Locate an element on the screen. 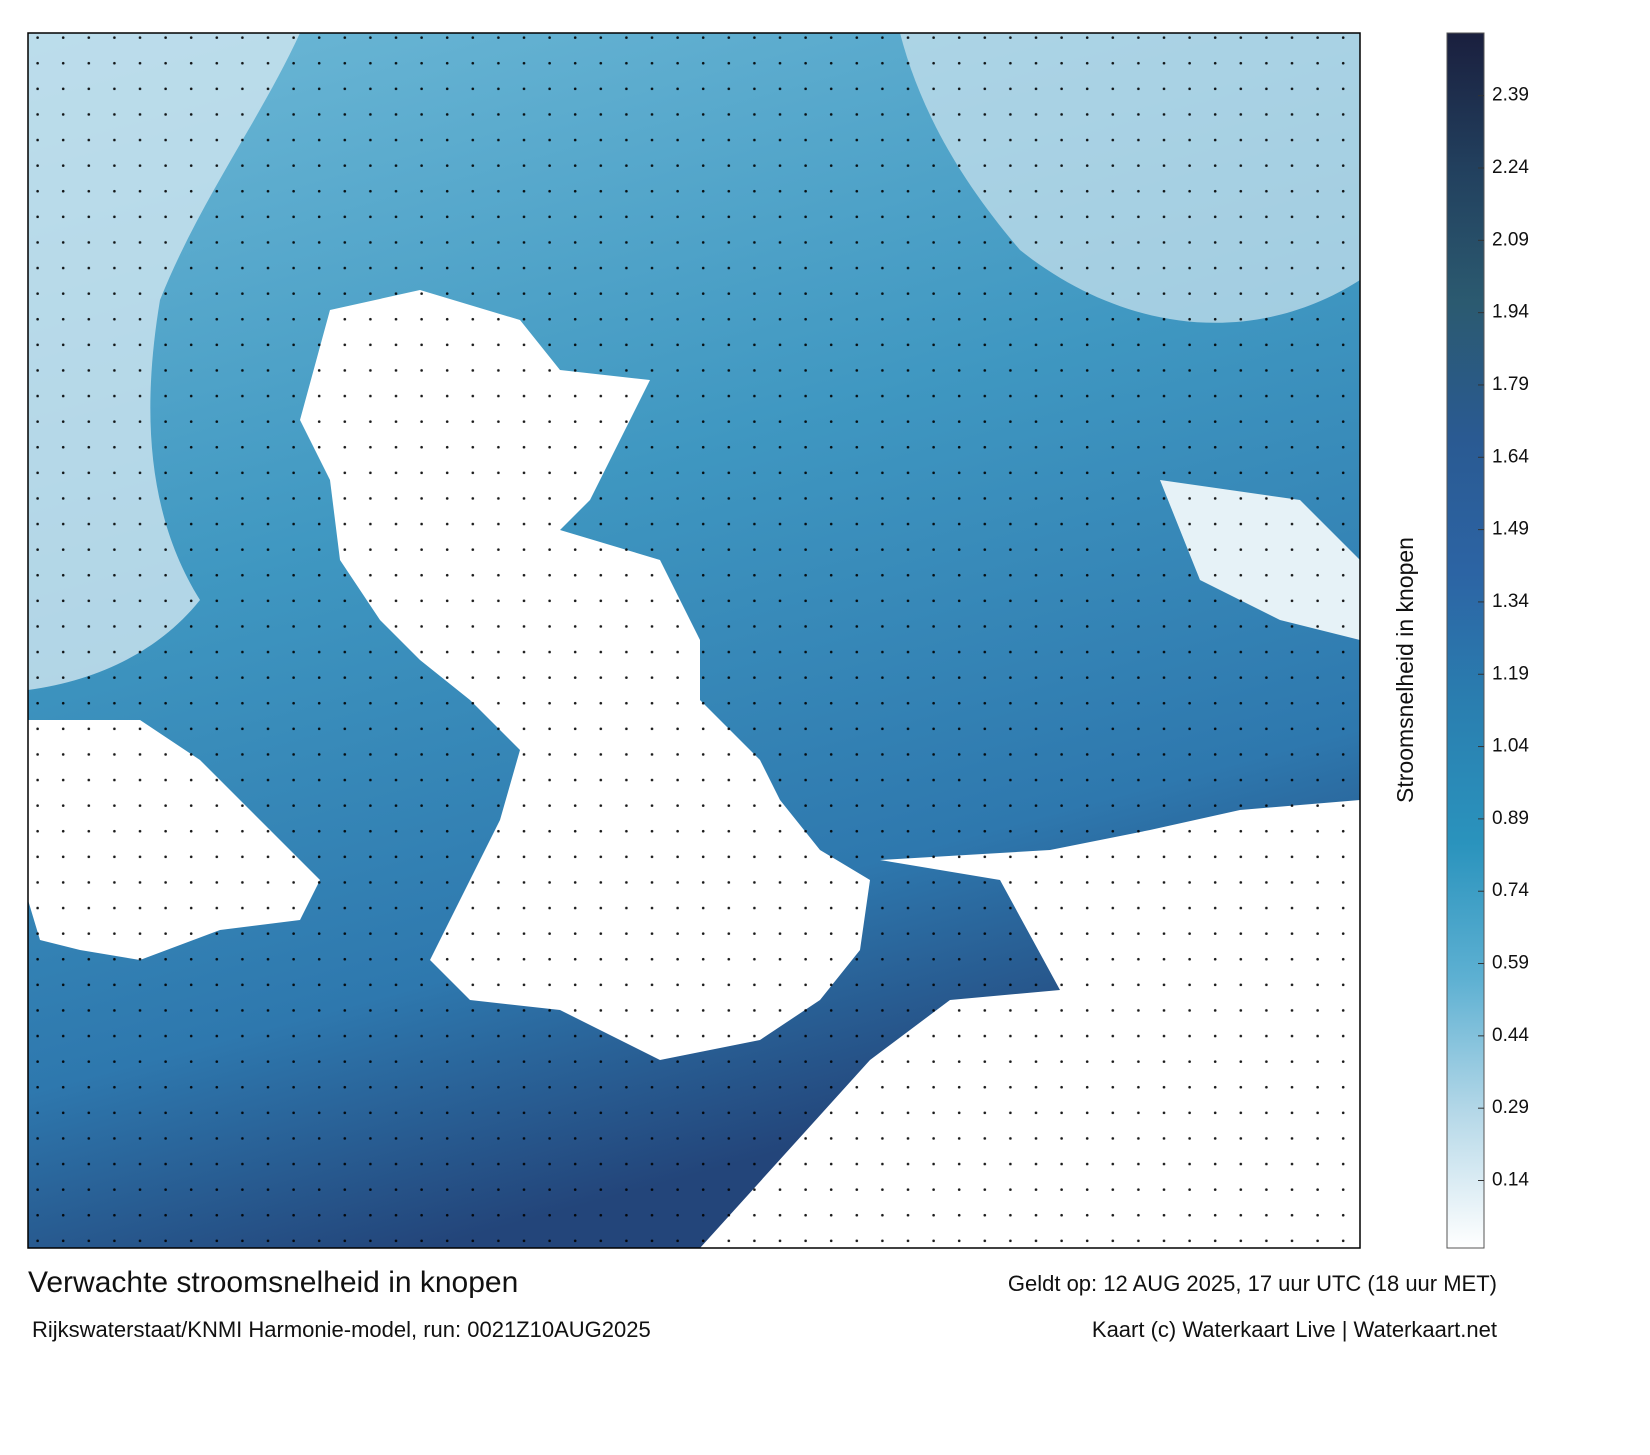  colorbar-tick-label: 0.44 is located at coordinates (1510, 1035).